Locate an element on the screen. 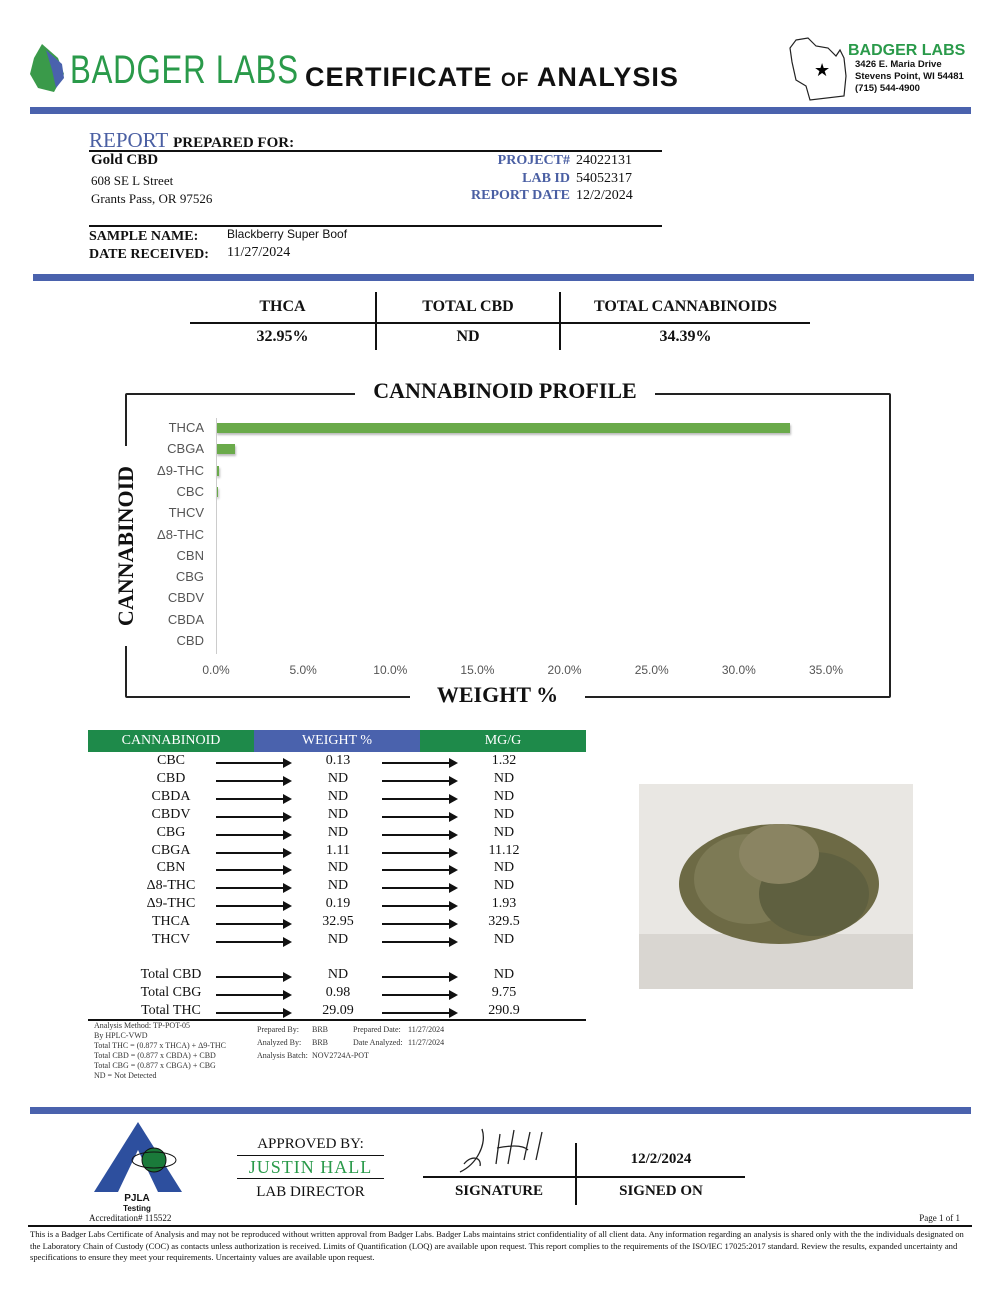 The height and width of the screenshot is (1294, 1000). table-row: CBDA ND ND is located at coordinates (338, 798).